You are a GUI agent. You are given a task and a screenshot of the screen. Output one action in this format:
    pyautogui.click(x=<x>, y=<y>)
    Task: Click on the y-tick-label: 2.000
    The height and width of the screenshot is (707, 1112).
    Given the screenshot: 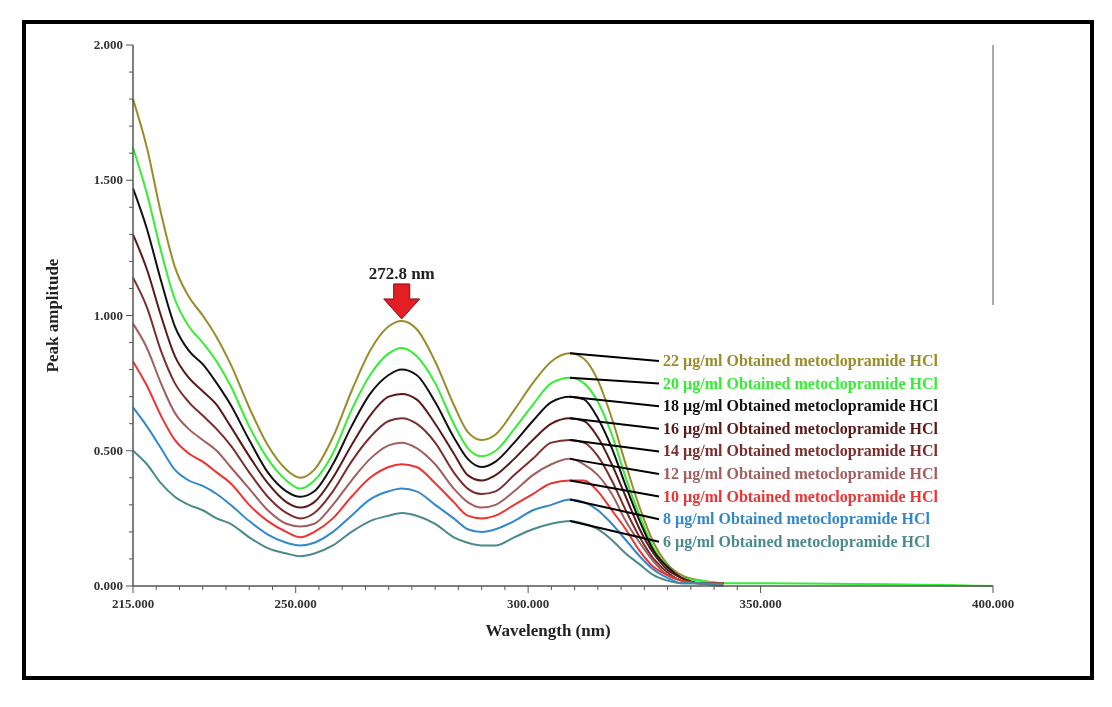 What is the action you would take?
    pyautogui.click(x=108, y=44)
    